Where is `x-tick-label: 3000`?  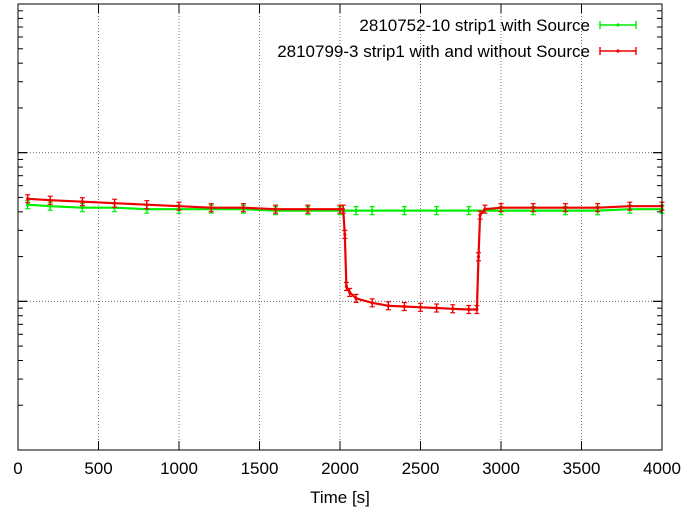
x-tick-label: 3000 is located at coordinates (501, 468).